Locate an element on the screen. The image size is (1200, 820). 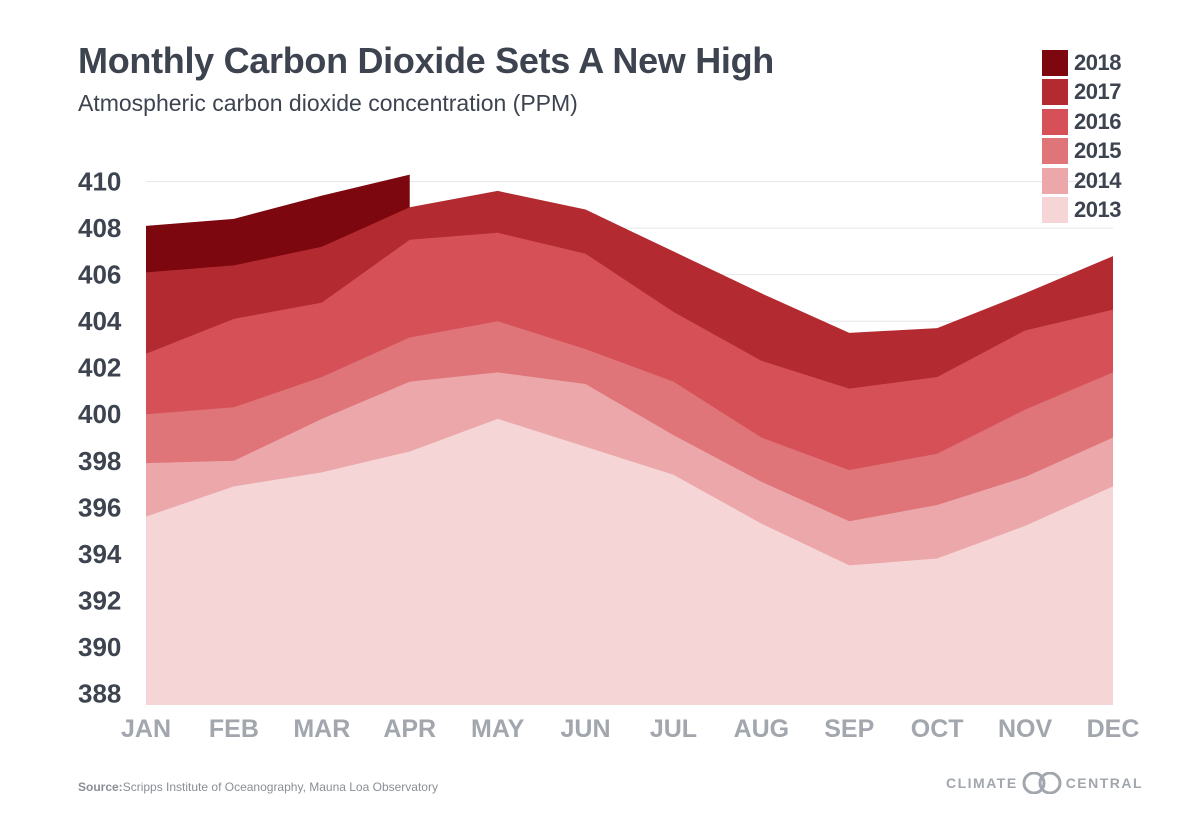
y-tick-label: 402 is located at coordinates (99, 368).